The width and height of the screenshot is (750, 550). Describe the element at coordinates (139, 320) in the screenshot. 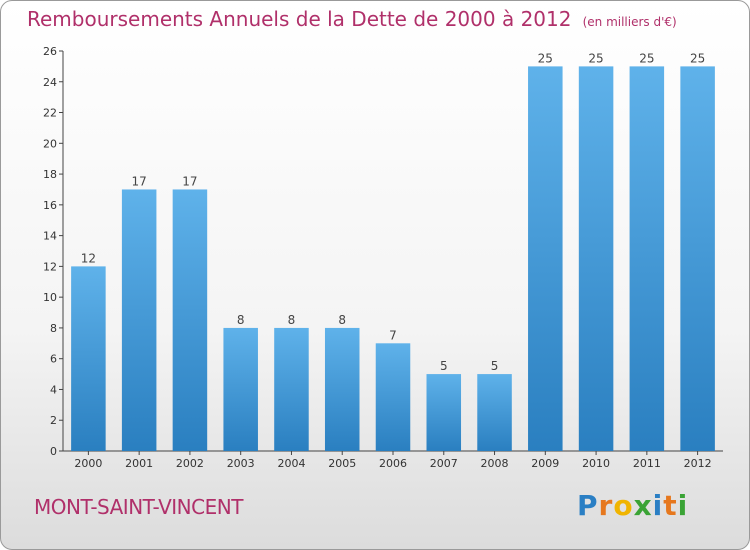

I see `bar-2001` at that location.